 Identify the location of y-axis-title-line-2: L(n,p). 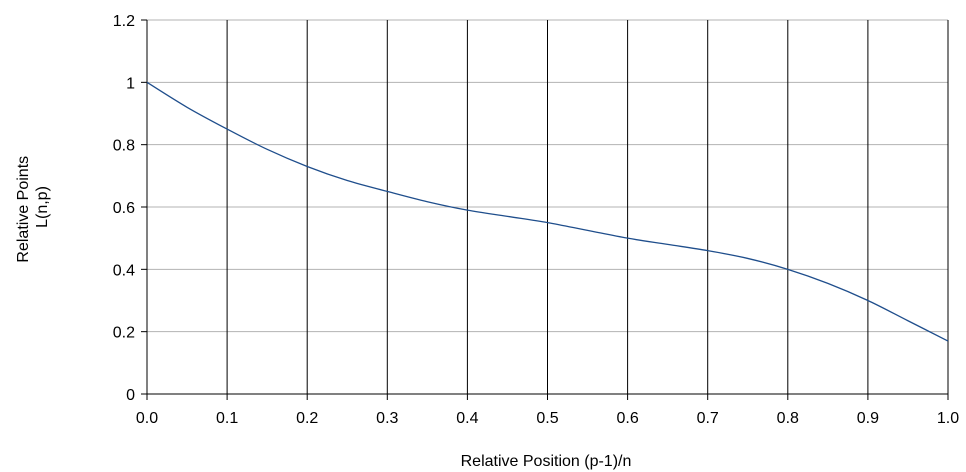
(42, 207).